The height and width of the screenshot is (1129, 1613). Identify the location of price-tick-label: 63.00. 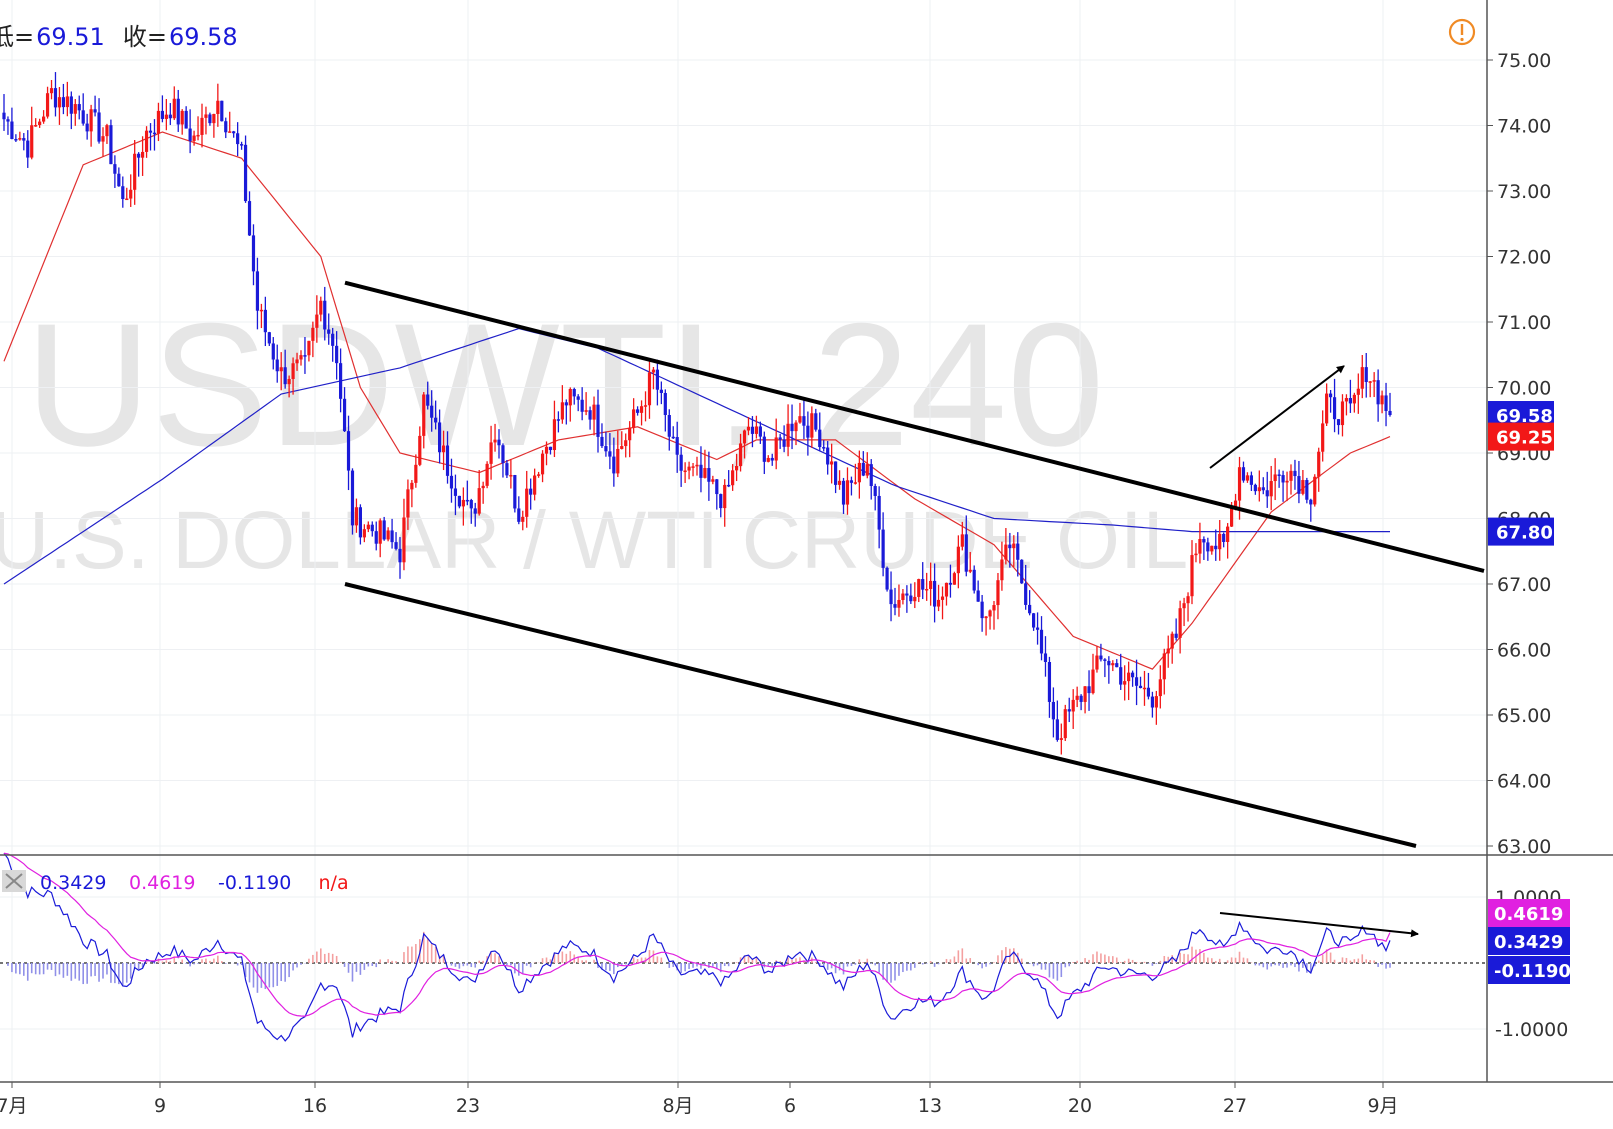
(1524, 847).